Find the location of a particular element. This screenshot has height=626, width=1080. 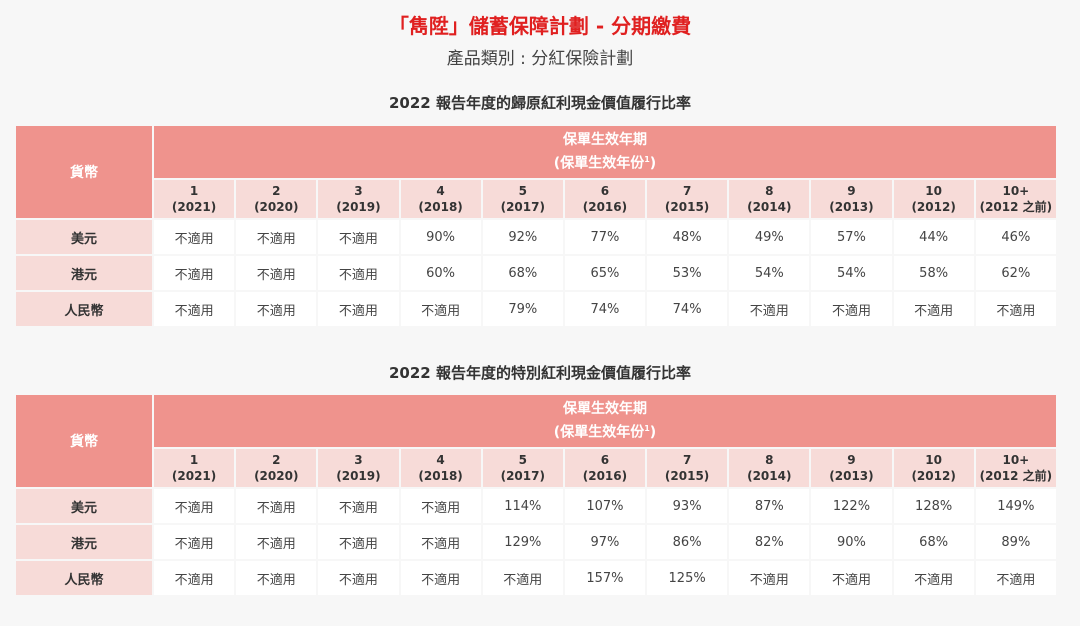

policy-period-label: 保單生效年期 is located at coordinates (605, 139).